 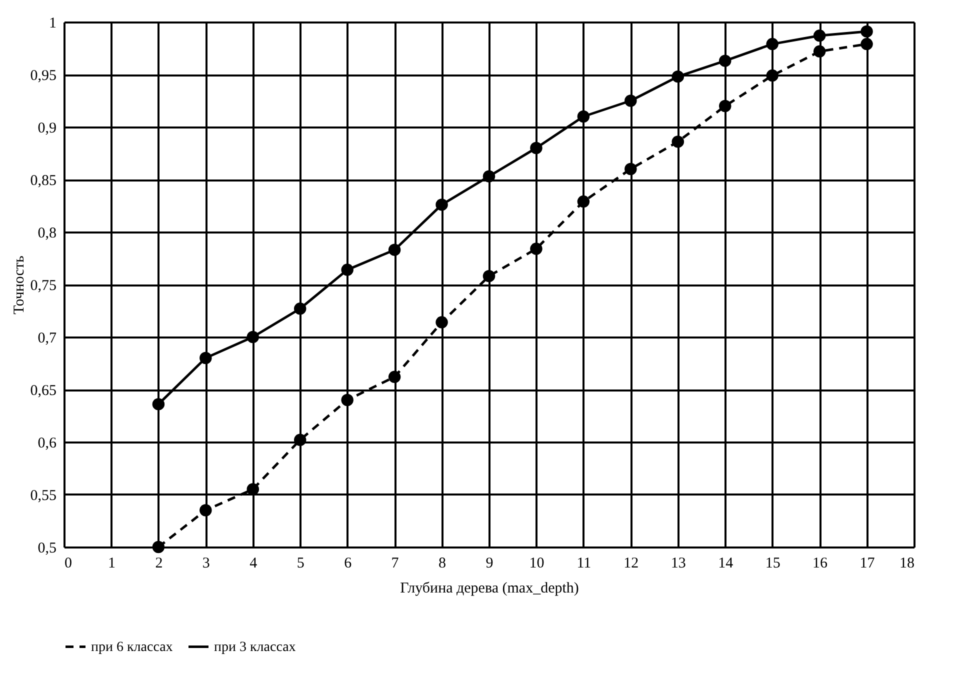 What do you see at coordinates (868, 564) in the screenshot?
I see `x-tick-label: 17` at bounding box center [868, 564].